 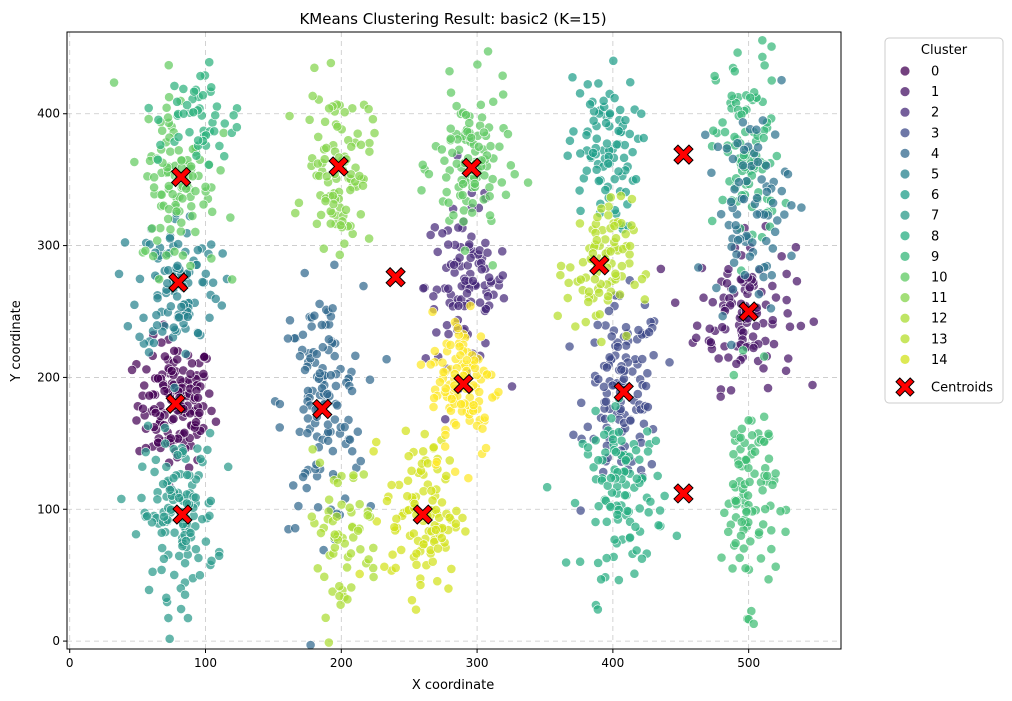 I want to click on legend-label: 0, so click(x=935, y=72).